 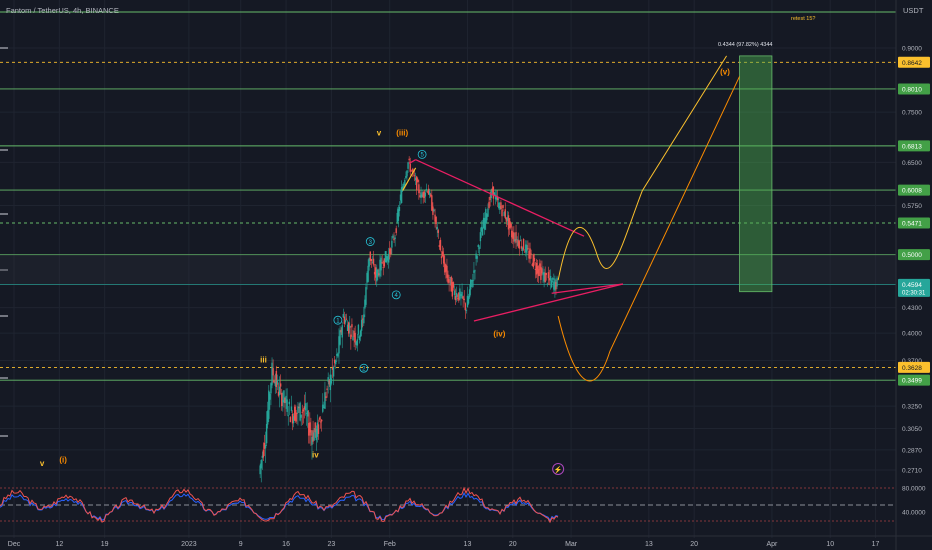 I want to click on flash-icon, so click(x=558, y=469).